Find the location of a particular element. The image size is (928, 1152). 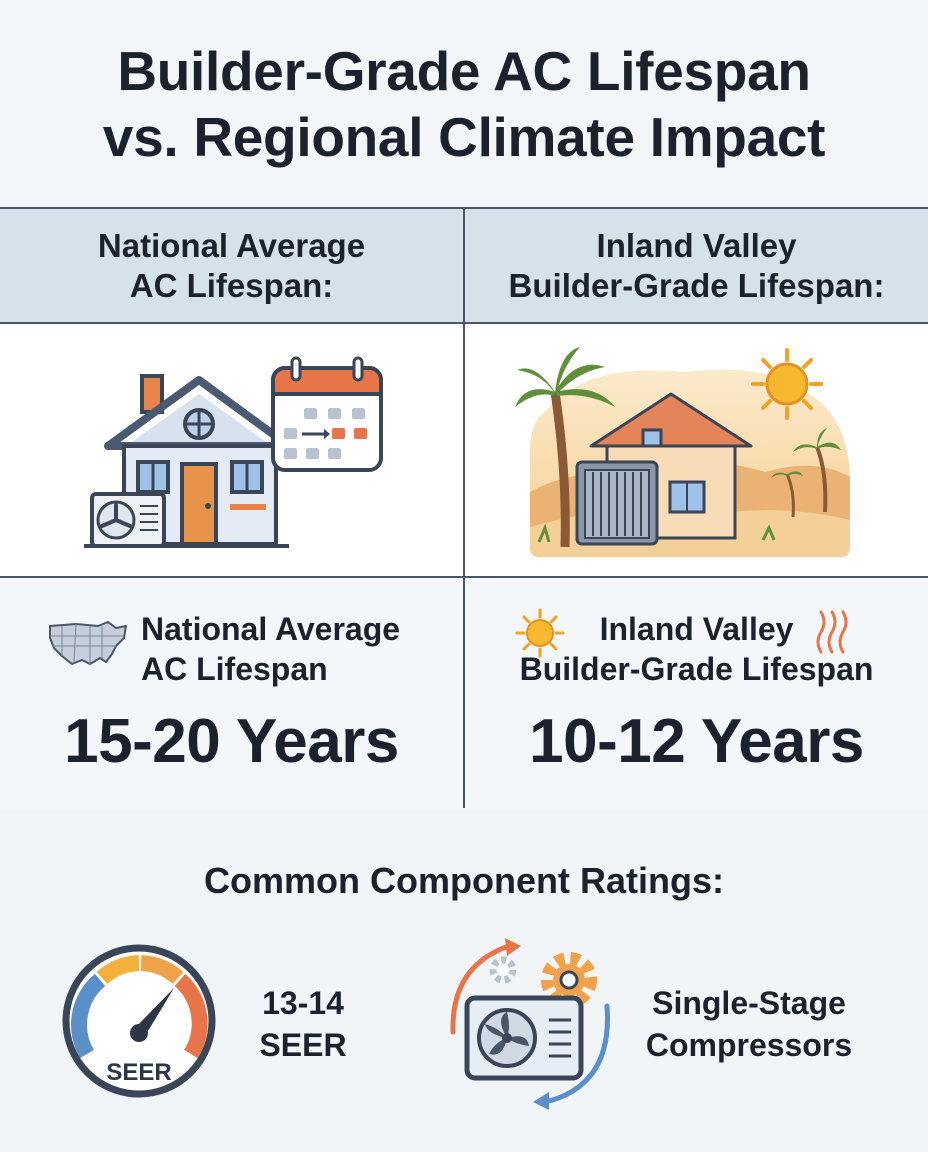

gauge-label: SEER is located at coordinates (138, 1072).